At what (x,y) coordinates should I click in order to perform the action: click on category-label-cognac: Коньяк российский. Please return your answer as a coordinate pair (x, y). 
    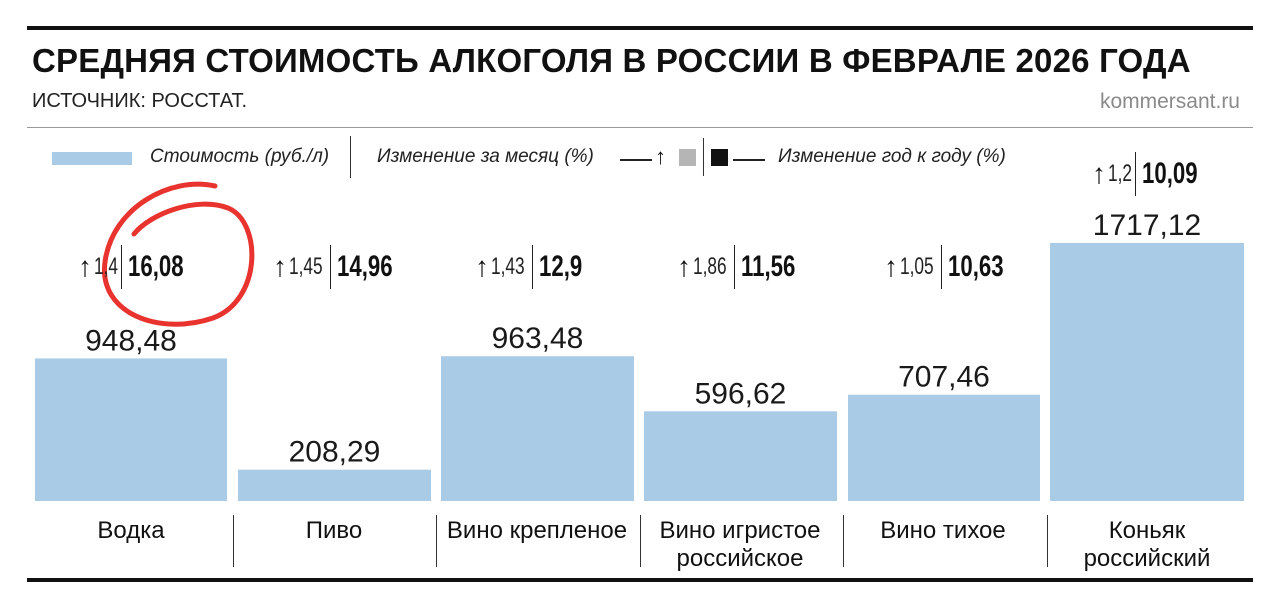
    Looking at the image, I should click on (1147, 545).